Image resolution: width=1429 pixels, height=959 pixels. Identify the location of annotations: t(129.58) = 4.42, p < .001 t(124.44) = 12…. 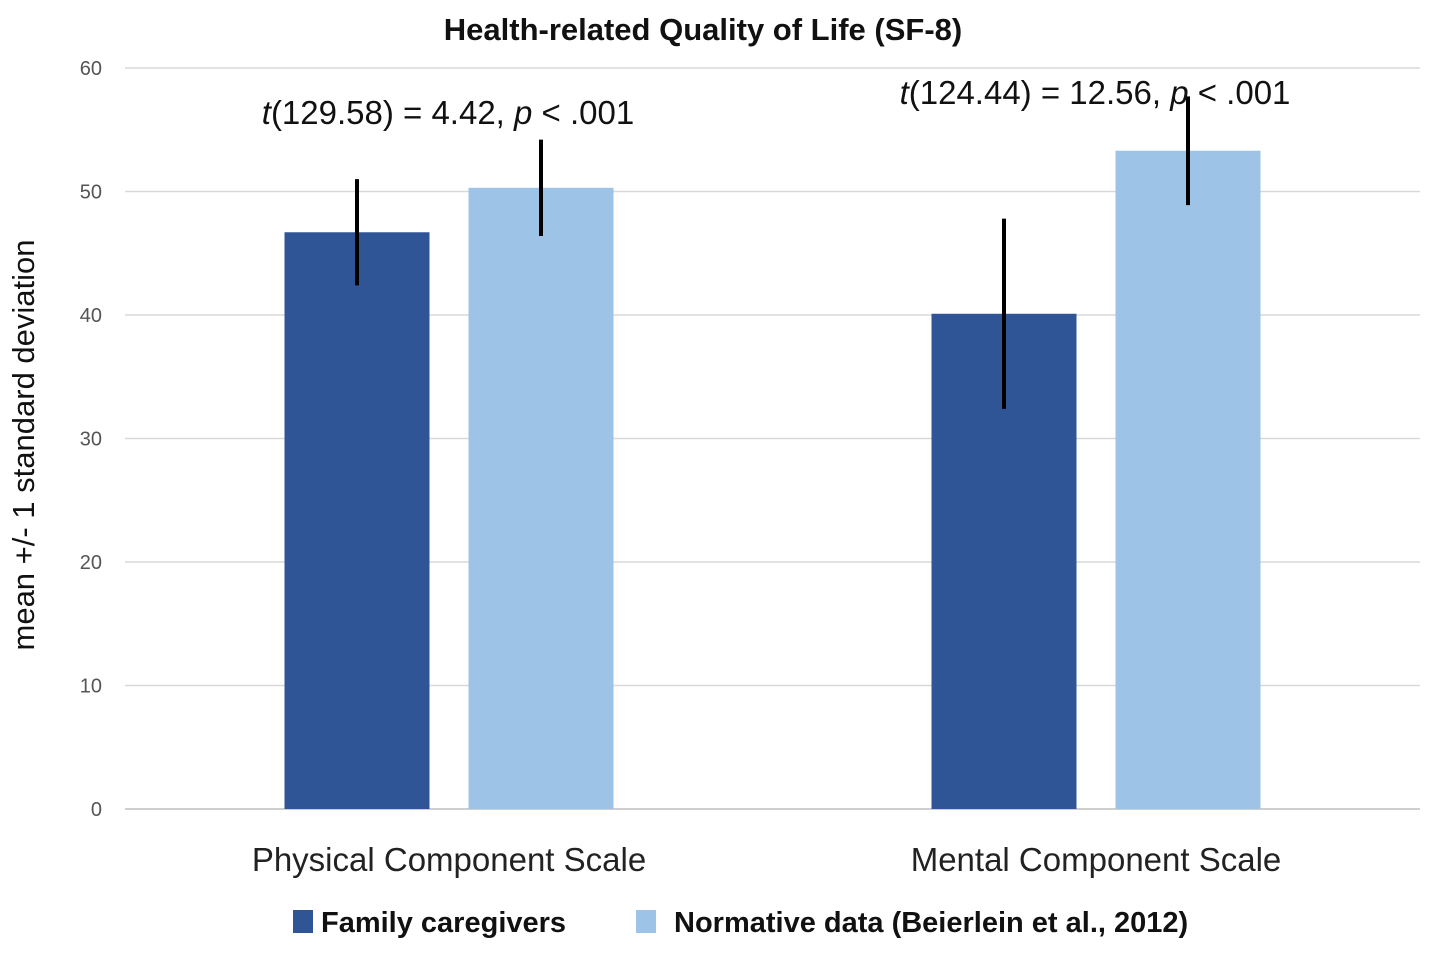
(776, 102).